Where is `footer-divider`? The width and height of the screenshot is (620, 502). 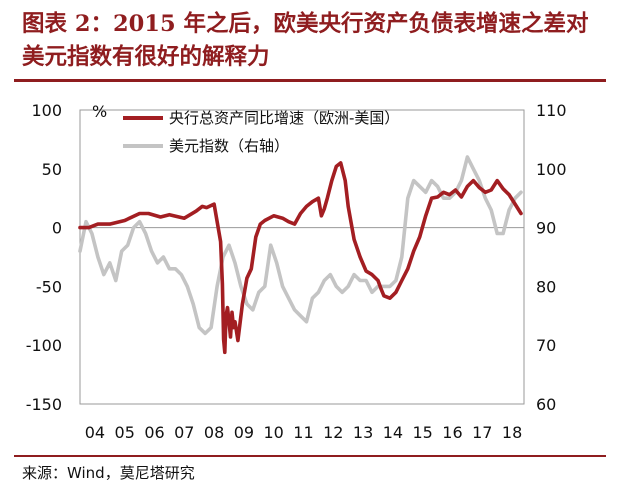 footer-divider is located at coordinates (310, 456).